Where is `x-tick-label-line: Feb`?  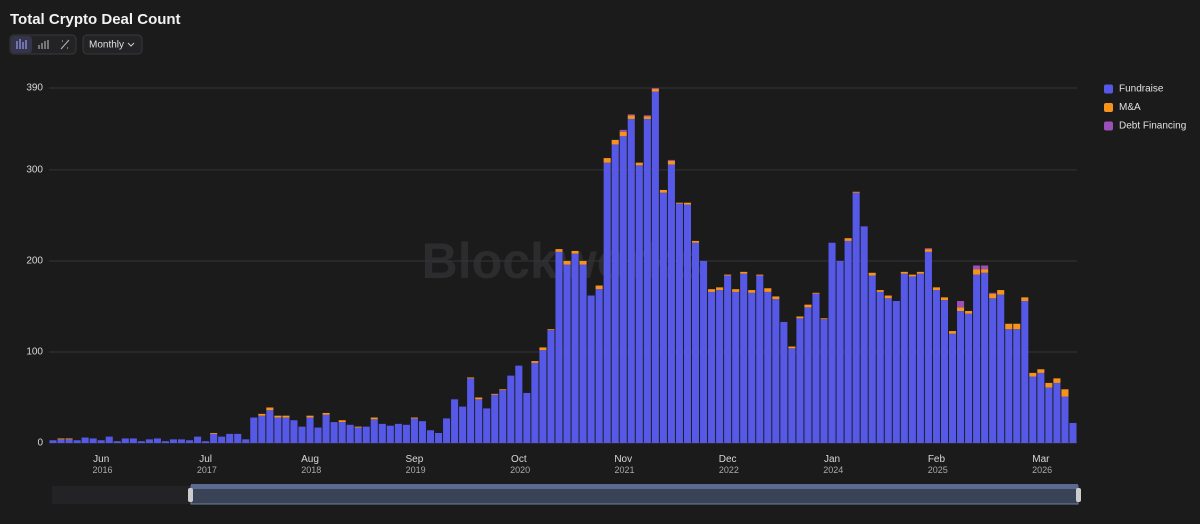 x-tick-label-line: Feb is located at coordinates (937, 459).